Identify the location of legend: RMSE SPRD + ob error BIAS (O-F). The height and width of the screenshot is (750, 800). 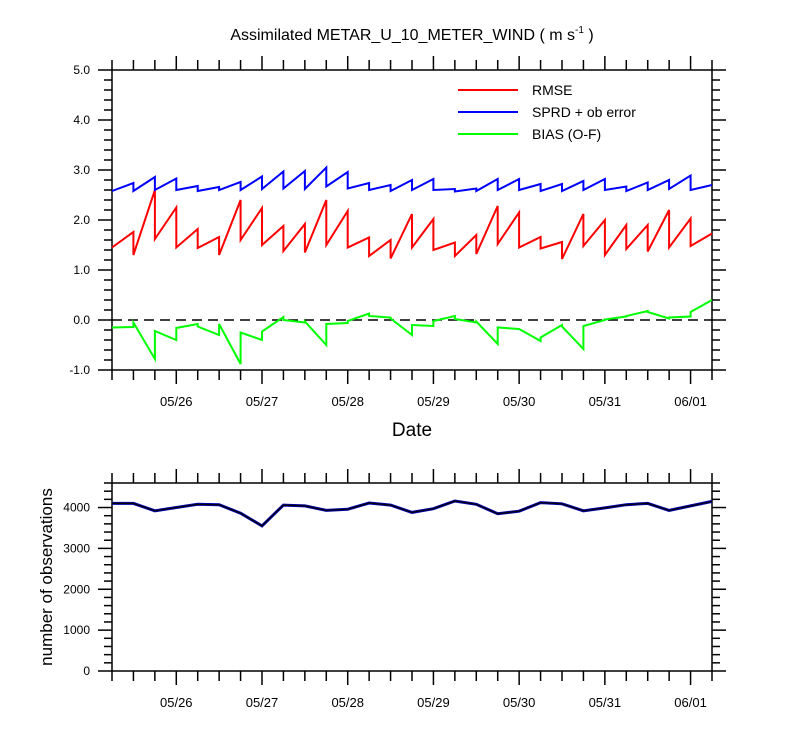
(547, 112).